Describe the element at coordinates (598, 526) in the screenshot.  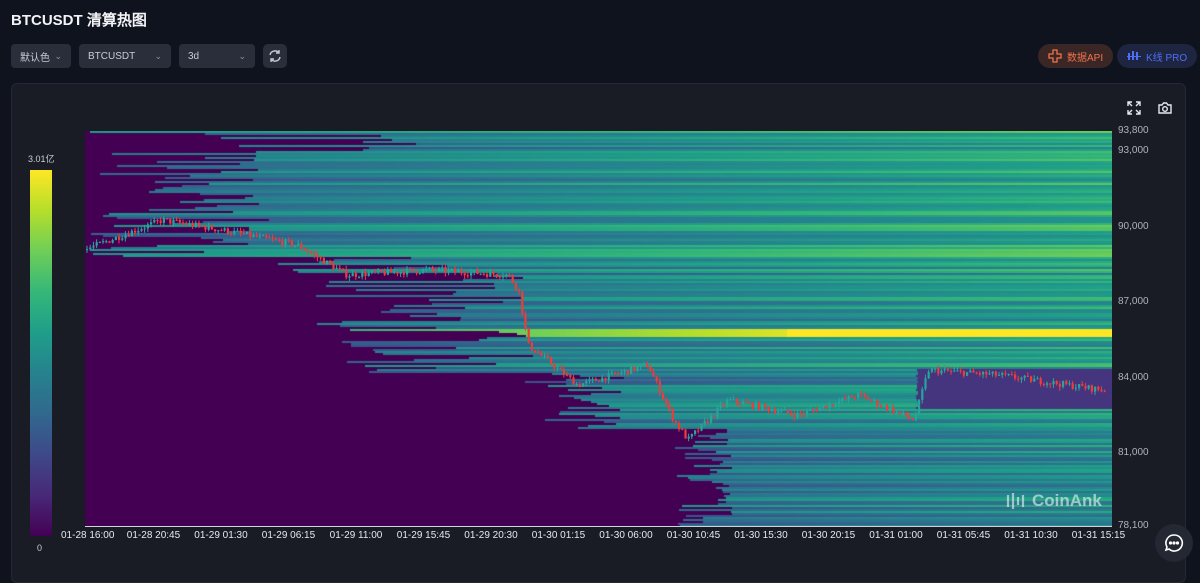
I see `x-axis-line` at that location.